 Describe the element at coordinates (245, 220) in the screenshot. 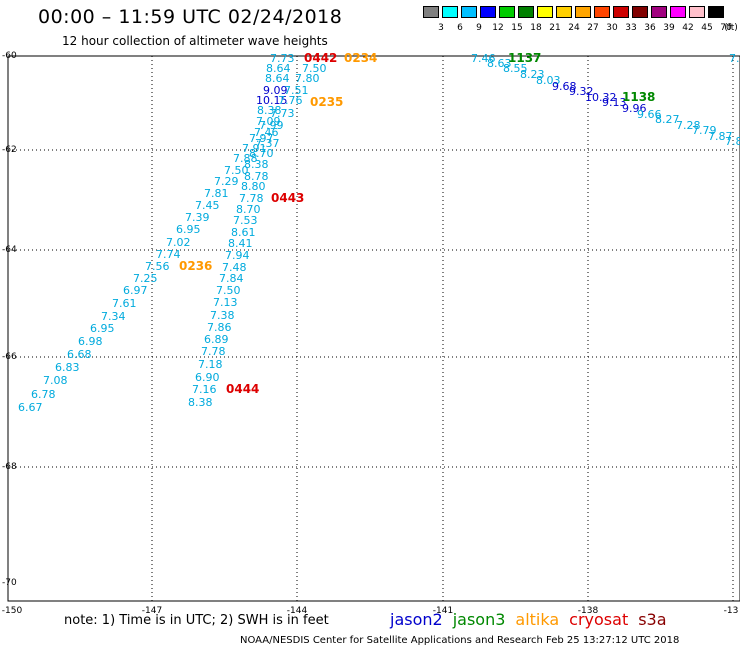

I see `wave-height-value: 7.53` at that location.